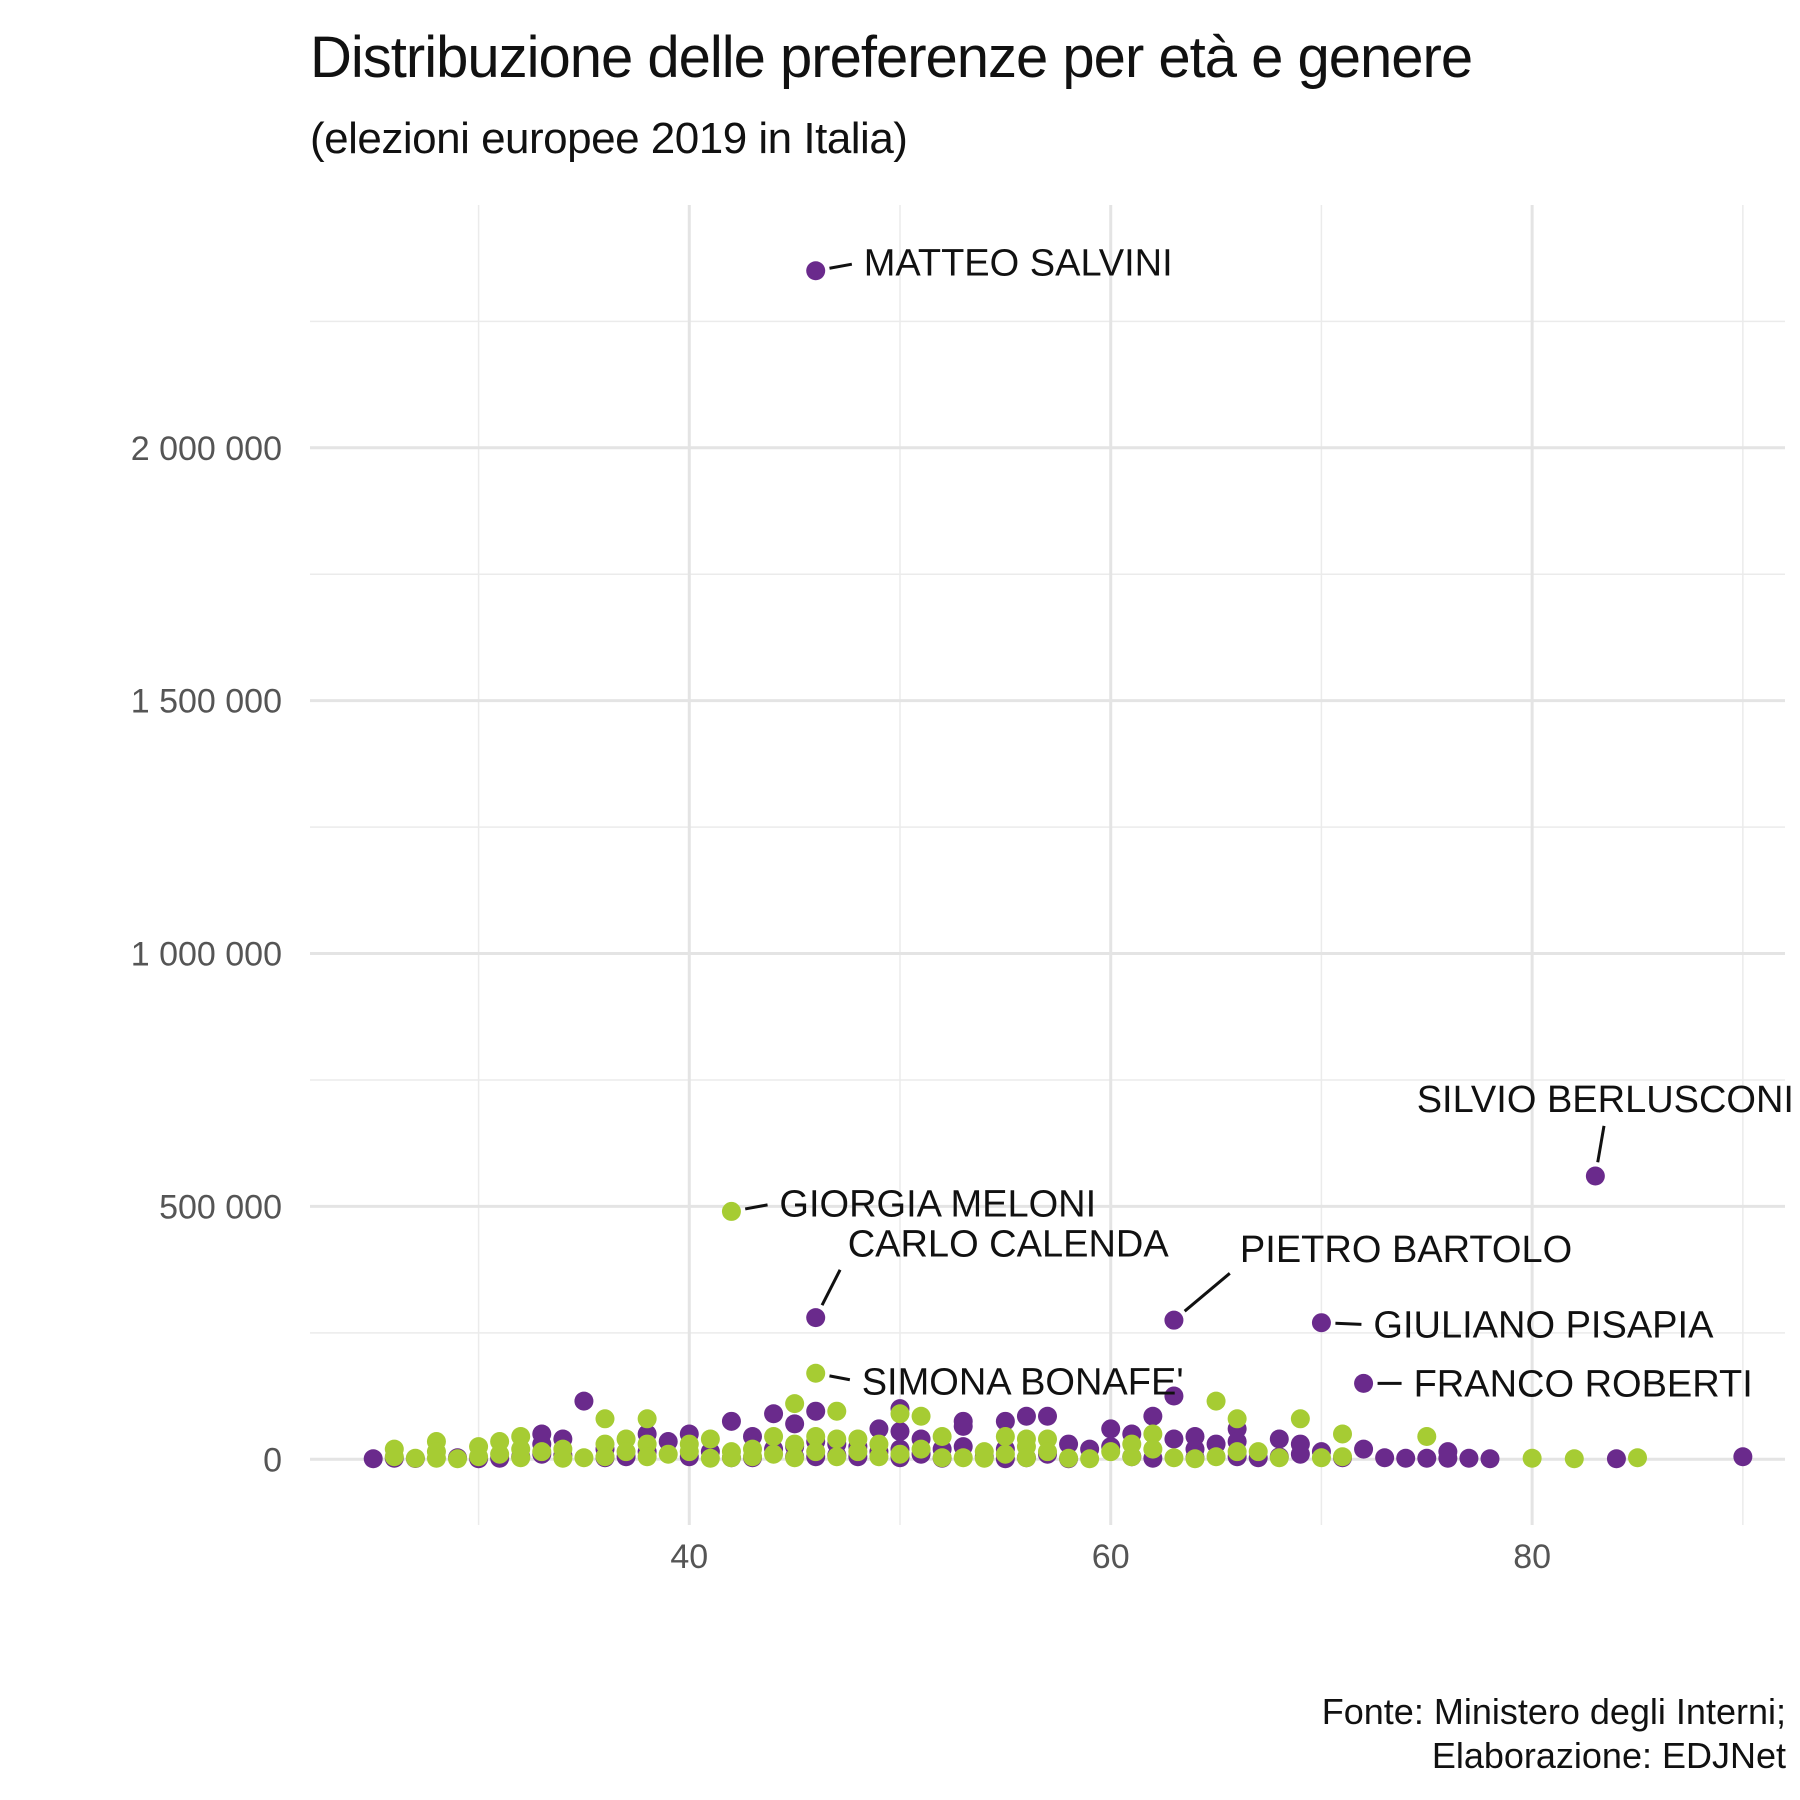 The height and width of the screenshot is (1800, 1800). What do you see at coordinates (206, 449) in the screenshot?
I see `y-tick-label: 2 000 000` at bounding box center [206, 449].